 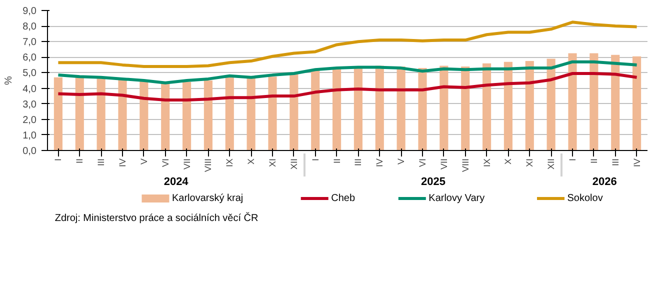 I want to click on y-tick-label: 5,0, so click(x=29, y=74).